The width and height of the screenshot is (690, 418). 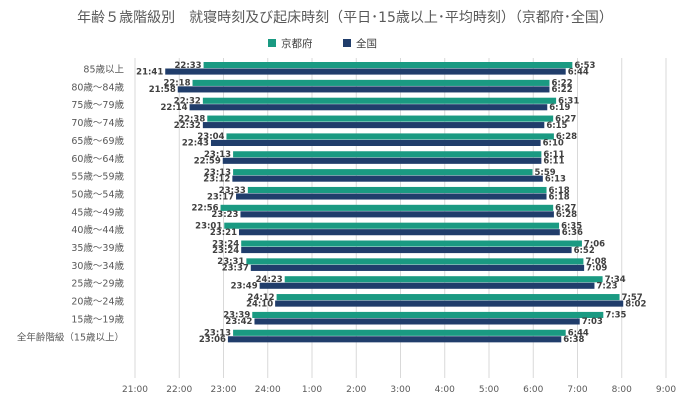 What do you see at coordinates (97, 230) in the screenshot?
I see `category-label: 40歳～44歳` at bounding box center [97, 230].